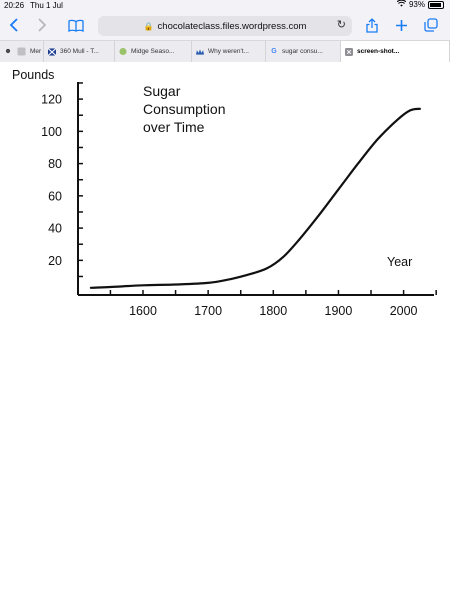 Image resolution: width=450 pixels, height=600 pixels. I want to click on y-axis-label: Pounds, so click(33, 75).